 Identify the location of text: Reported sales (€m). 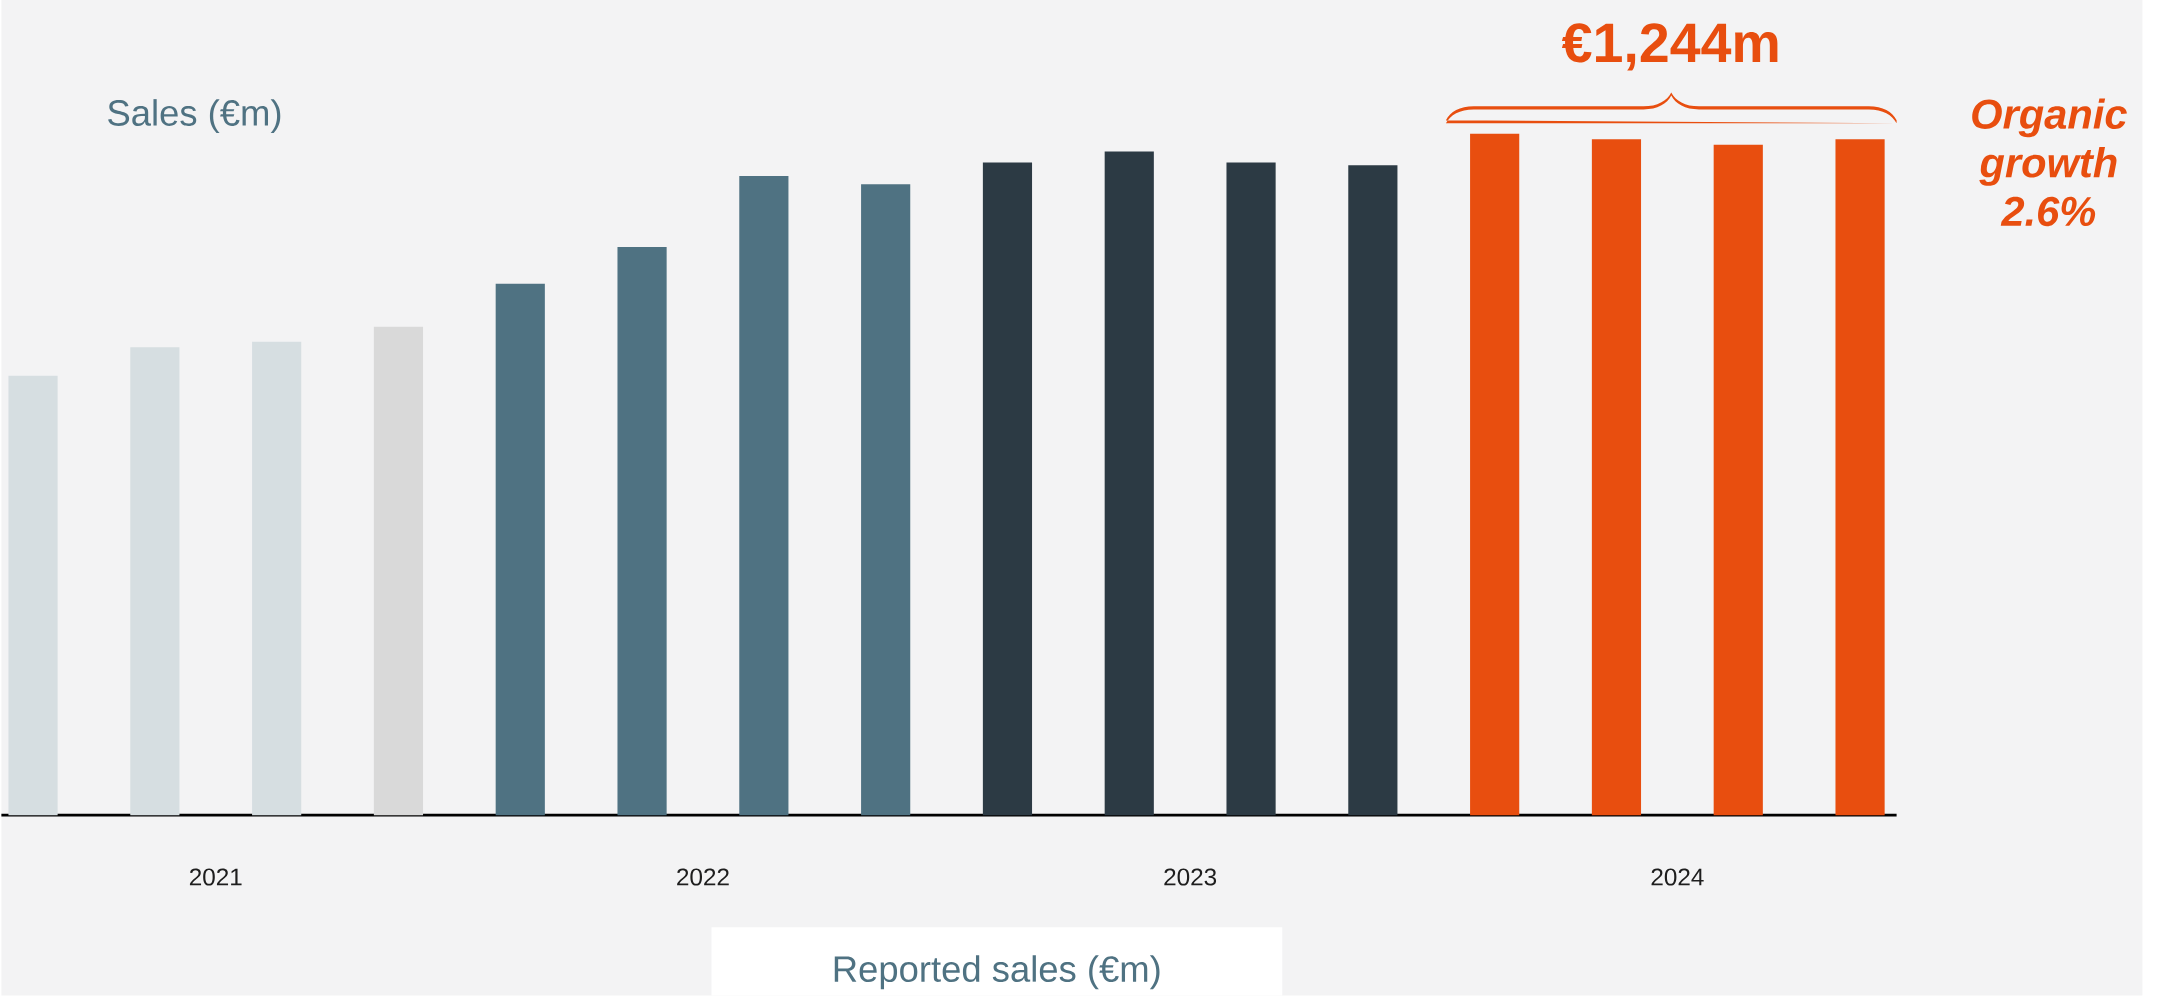
(997, 972).